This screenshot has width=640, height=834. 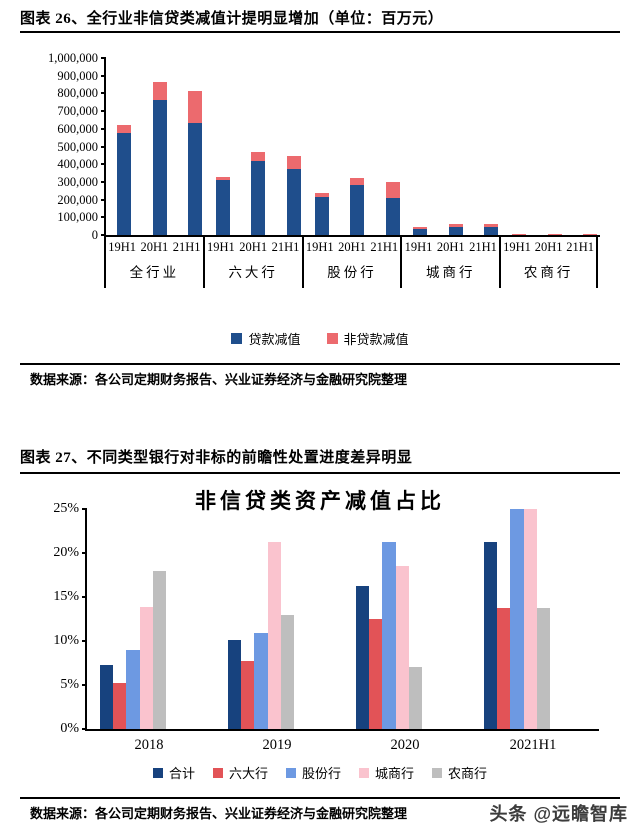 What do you see at coordinates (216, 458) in the screenshot?
I see `figure27-title: 图表 27、不同类型银行对非标的前瞻性处置进度差异明显` at bounding box center [216, 458].